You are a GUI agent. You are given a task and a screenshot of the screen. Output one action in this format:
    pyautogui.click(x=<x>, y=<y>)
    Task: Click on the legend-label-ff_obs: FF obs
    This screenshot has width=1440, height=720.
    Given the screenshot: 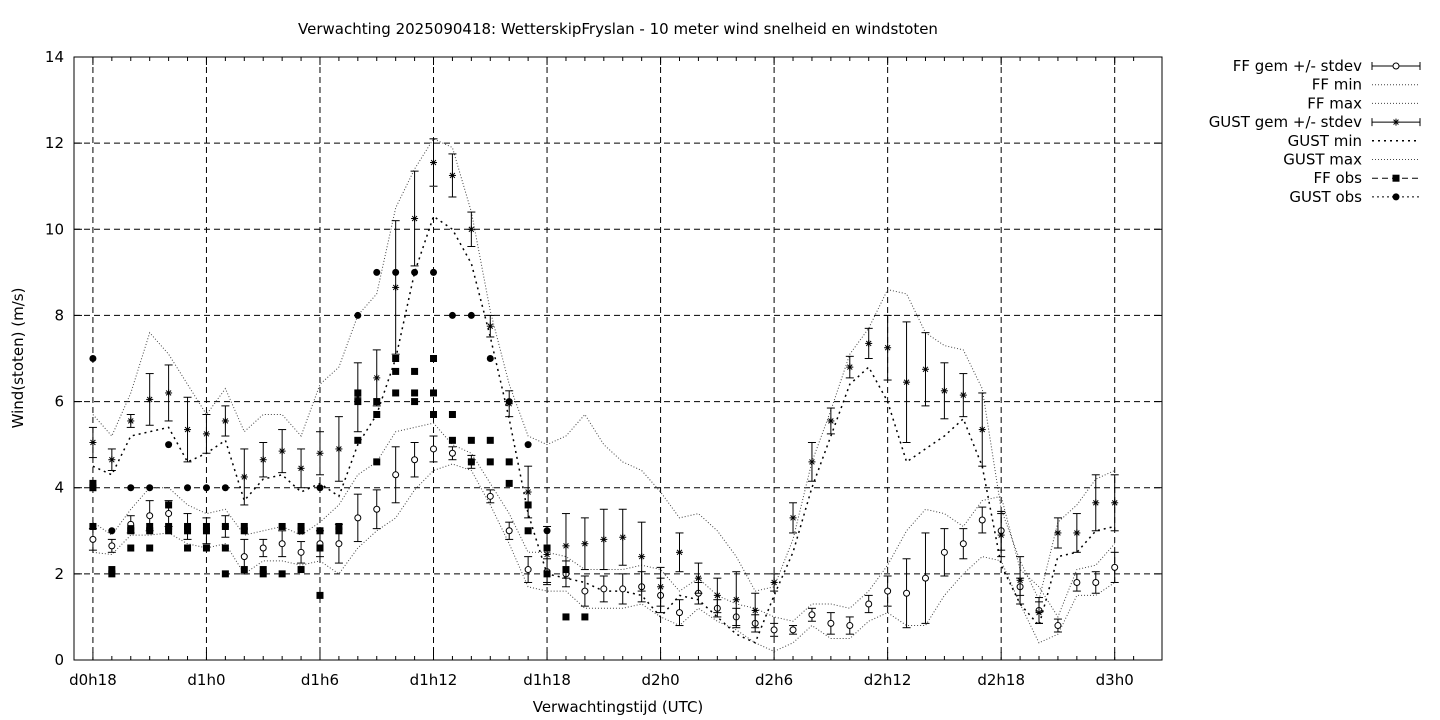 What is the action you would take?
    pyautogui.click(x=1337, y=178)
    